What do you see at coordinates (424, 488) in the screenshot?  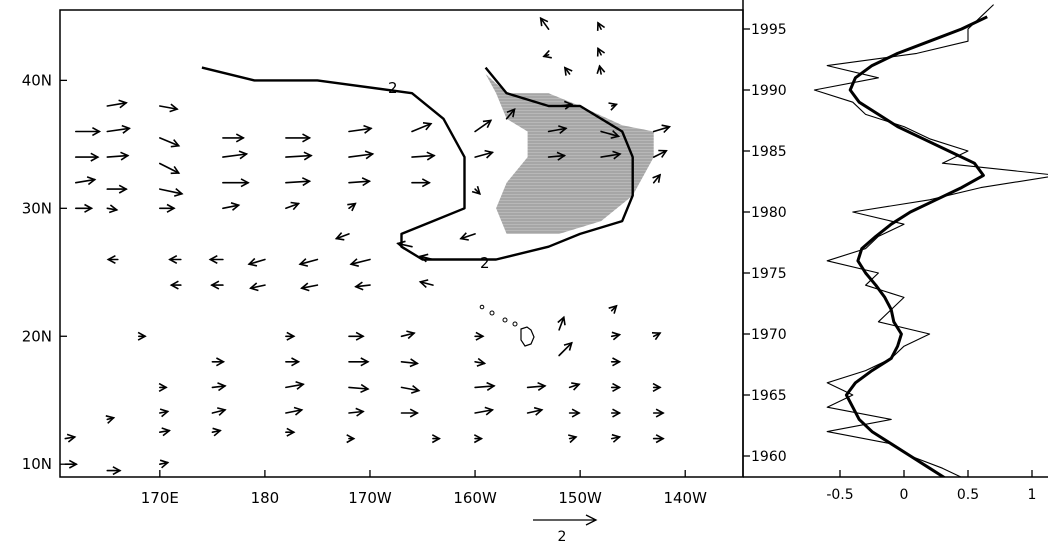 I see `map-x-axis: 170E 180 170W 160W 150W 140W` at bounding box center [424, 488].